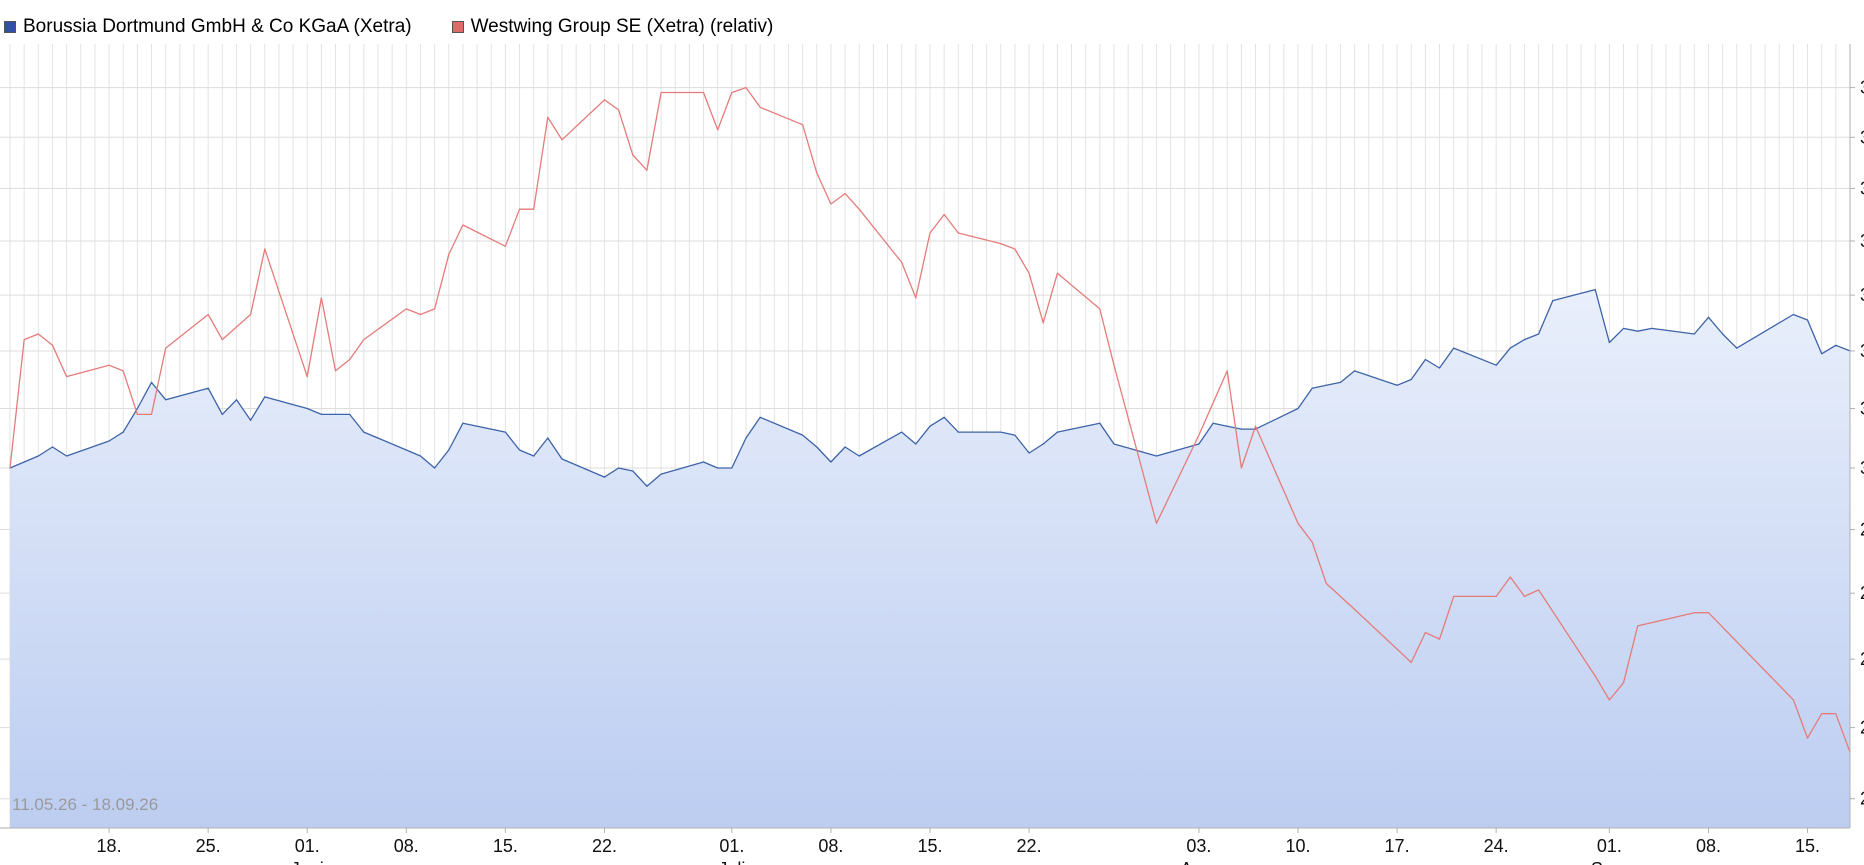 This screenshot has height=865, width=1864. Describe the element at coordinates (109, 846) in the screenshot. I see `x-tick-label: 18.` at that location.